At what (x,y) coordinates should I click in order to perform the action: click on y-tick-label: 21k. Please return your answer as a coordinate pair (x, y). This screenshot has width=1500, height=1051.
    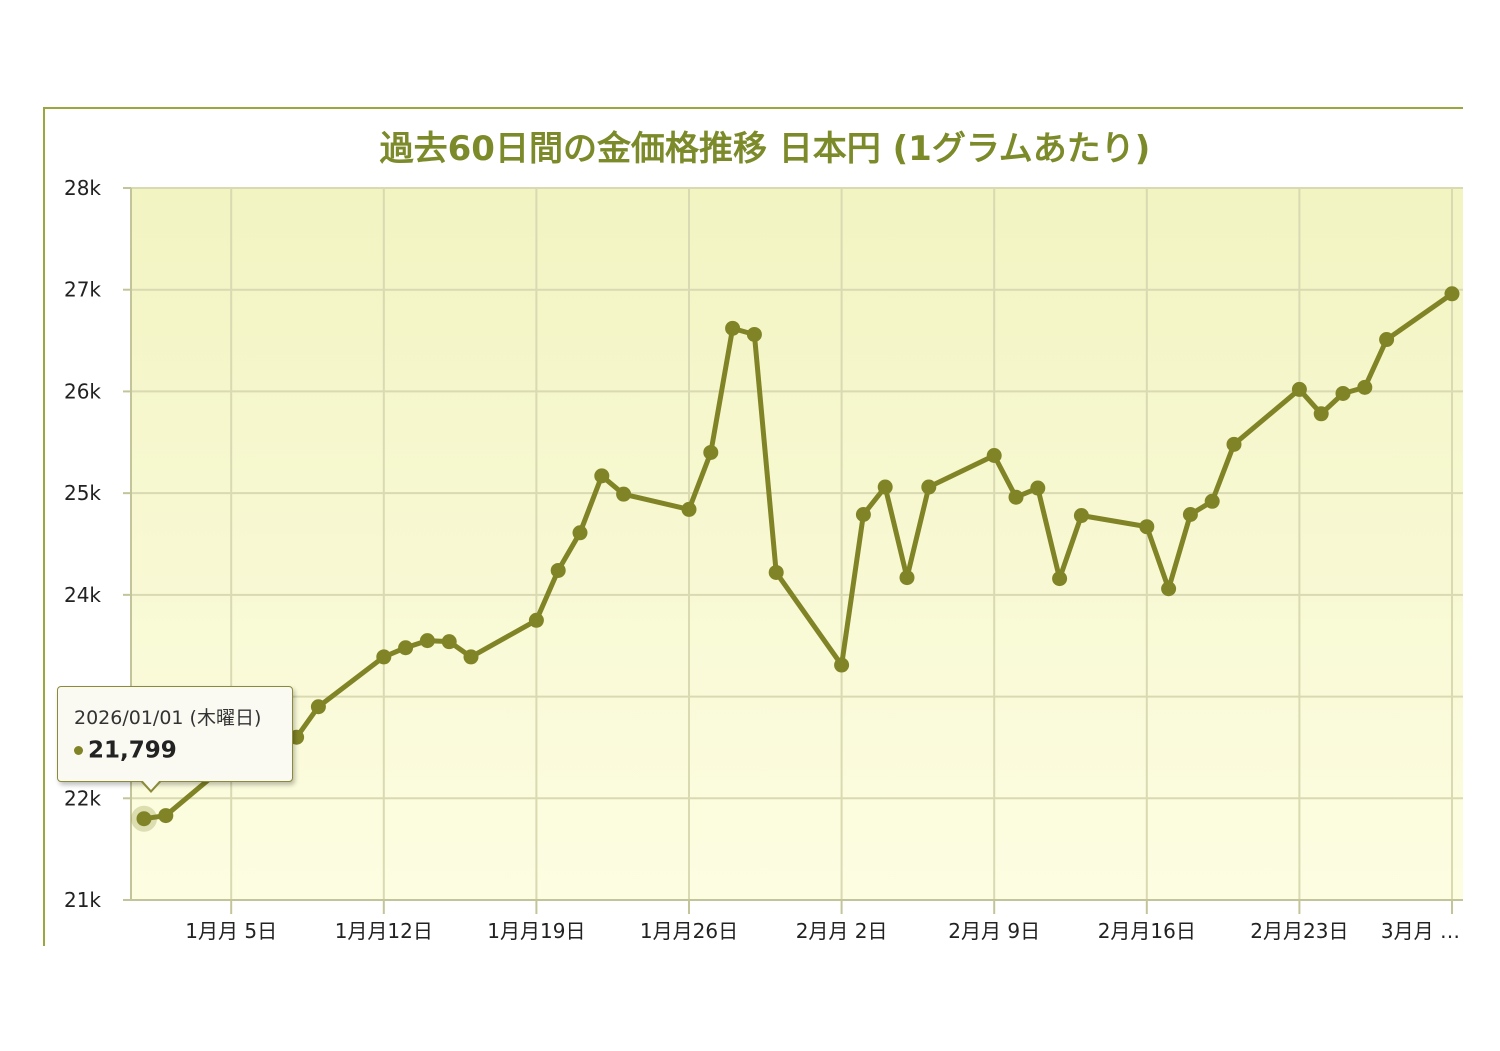
    Looking at the image, I should click on (82, 900).